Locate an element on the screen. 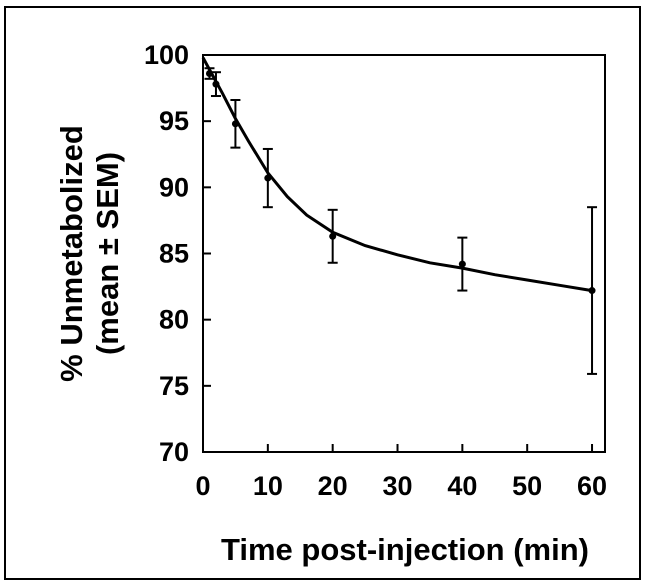 This screenshot has height=586, width=647. y-tick-label: 70 is located at coordinates (174, 452).